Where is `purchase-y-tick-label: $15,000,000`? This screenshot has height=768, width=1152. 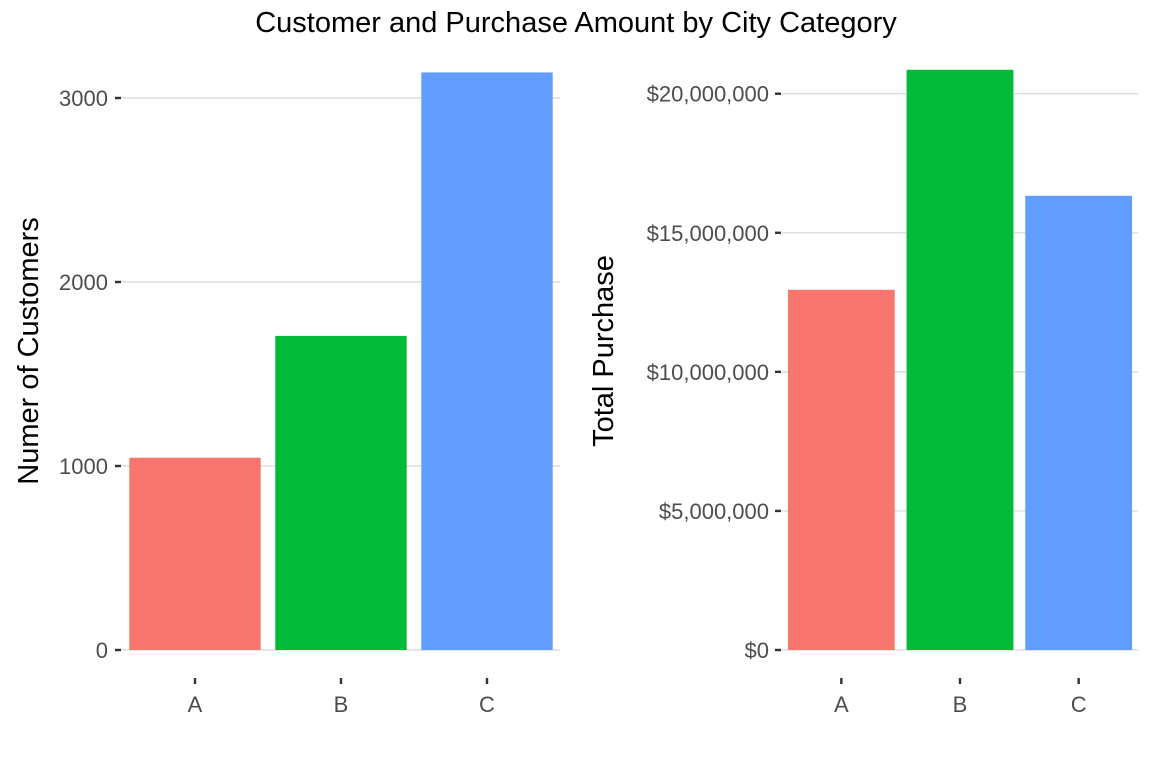
purchase-y-tick-label: $15,000,000 is located at coordinates (708, 233).